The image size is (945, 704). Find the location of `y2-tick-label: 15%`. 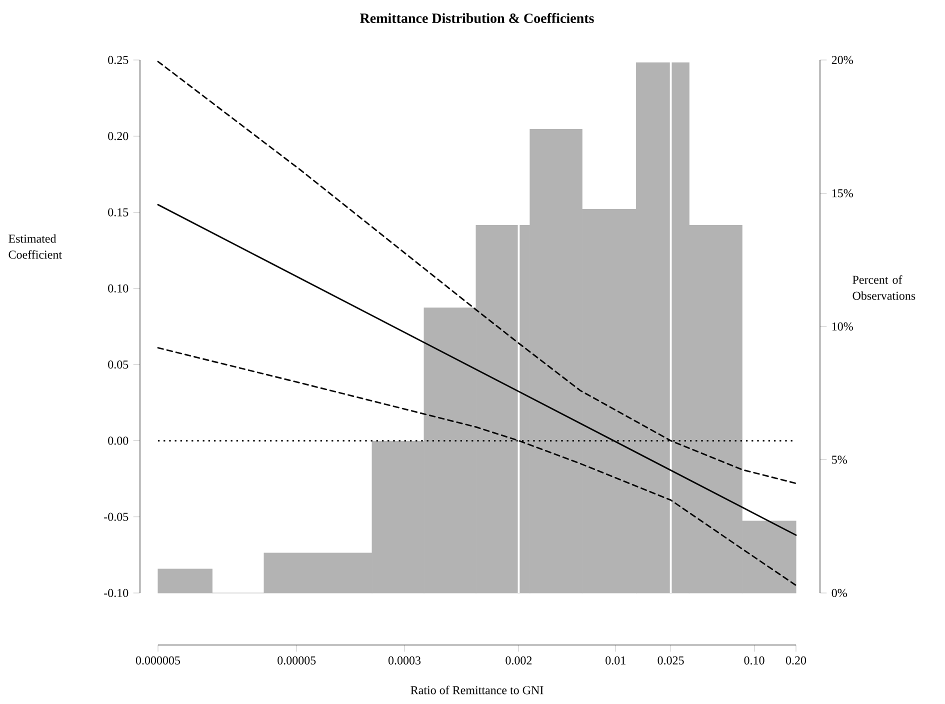

y2-tick-label: 15% is located at coordinates (842, 193).